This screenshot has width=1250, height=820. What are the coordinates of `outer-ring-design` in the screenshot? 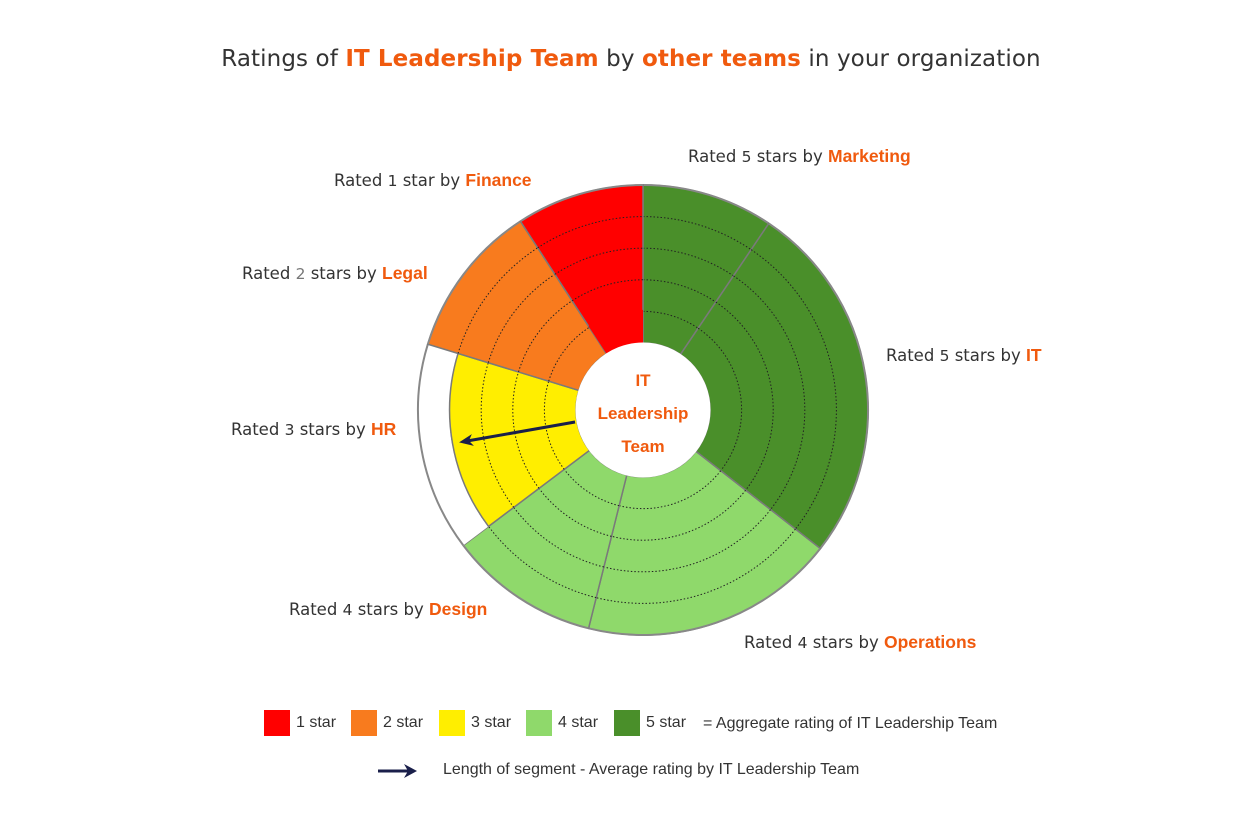 It's located at (525, 587).